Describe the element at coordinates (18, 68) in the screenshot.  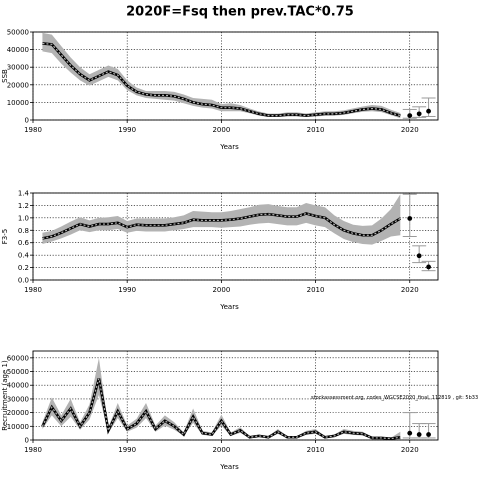
I see `ssb-y-tick-label: 30000` at that location.